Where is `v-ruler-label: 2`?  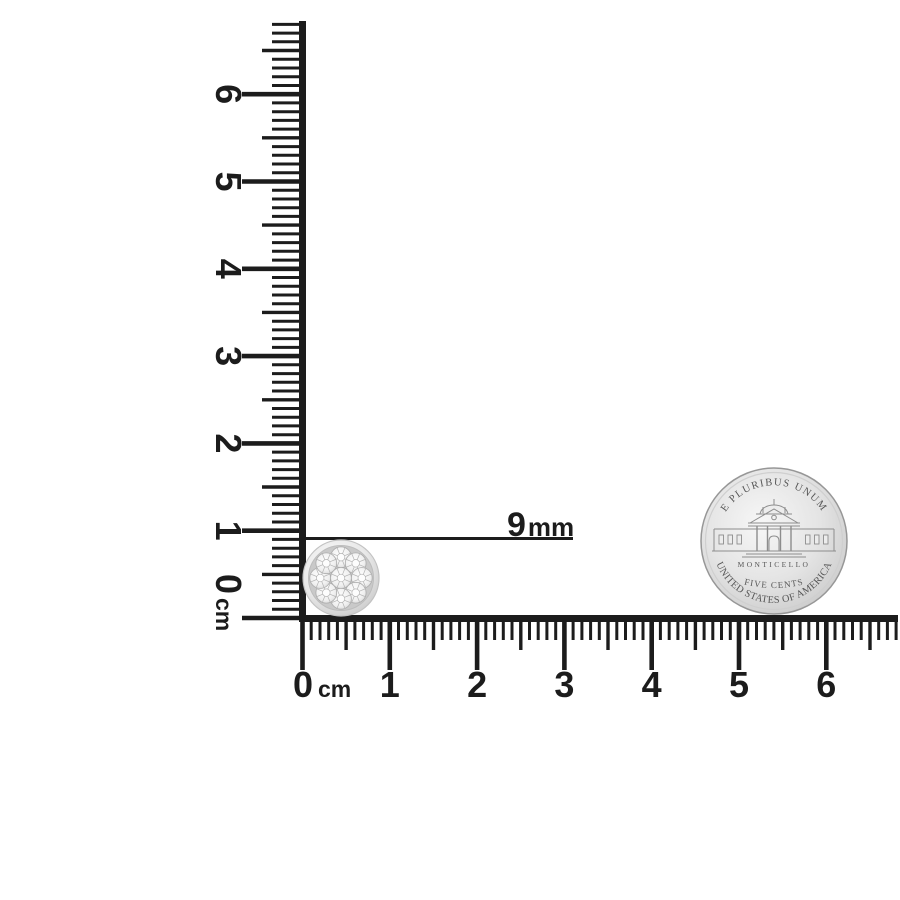
v-ruler-label: 2 is located at coordinates (228, 443).